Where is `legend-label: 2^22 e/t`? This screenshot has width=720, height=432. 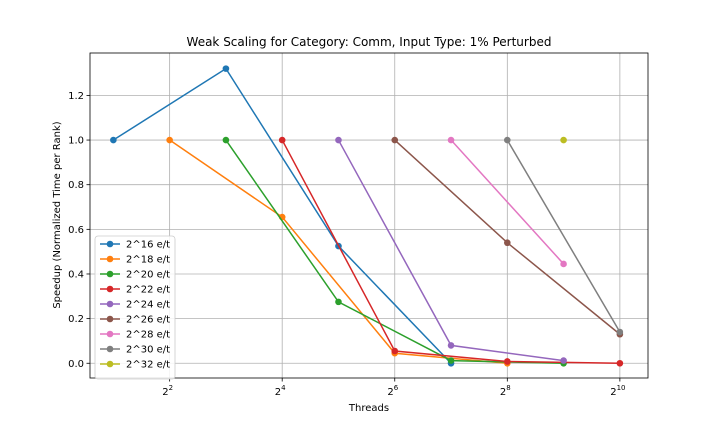 legend-label: 2^22 e/t is located at coordinates (148, 290).